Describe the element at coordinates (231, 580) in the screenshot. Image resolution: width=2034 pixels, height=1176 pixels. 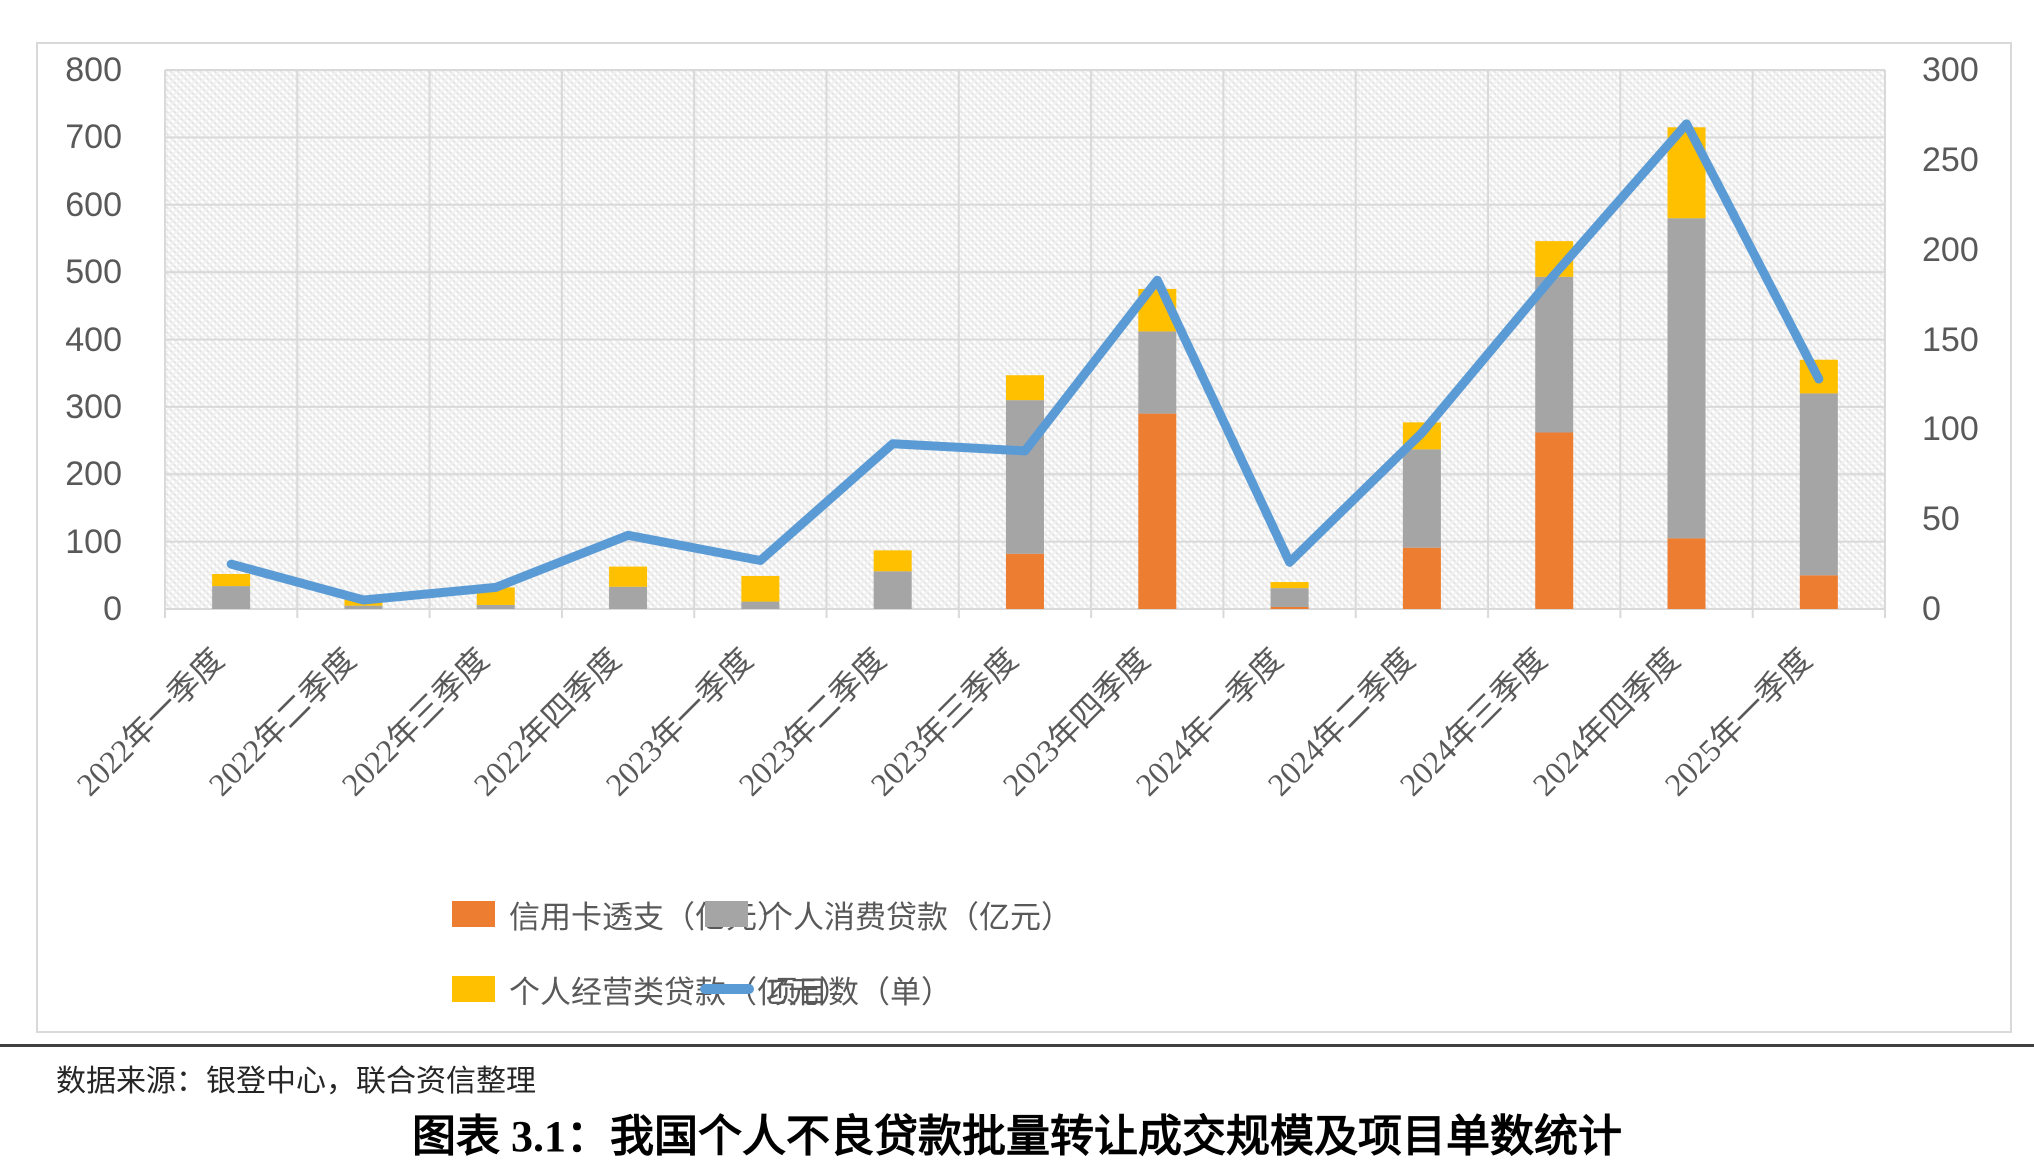
I see `bar-segment-0-s2` at that location.